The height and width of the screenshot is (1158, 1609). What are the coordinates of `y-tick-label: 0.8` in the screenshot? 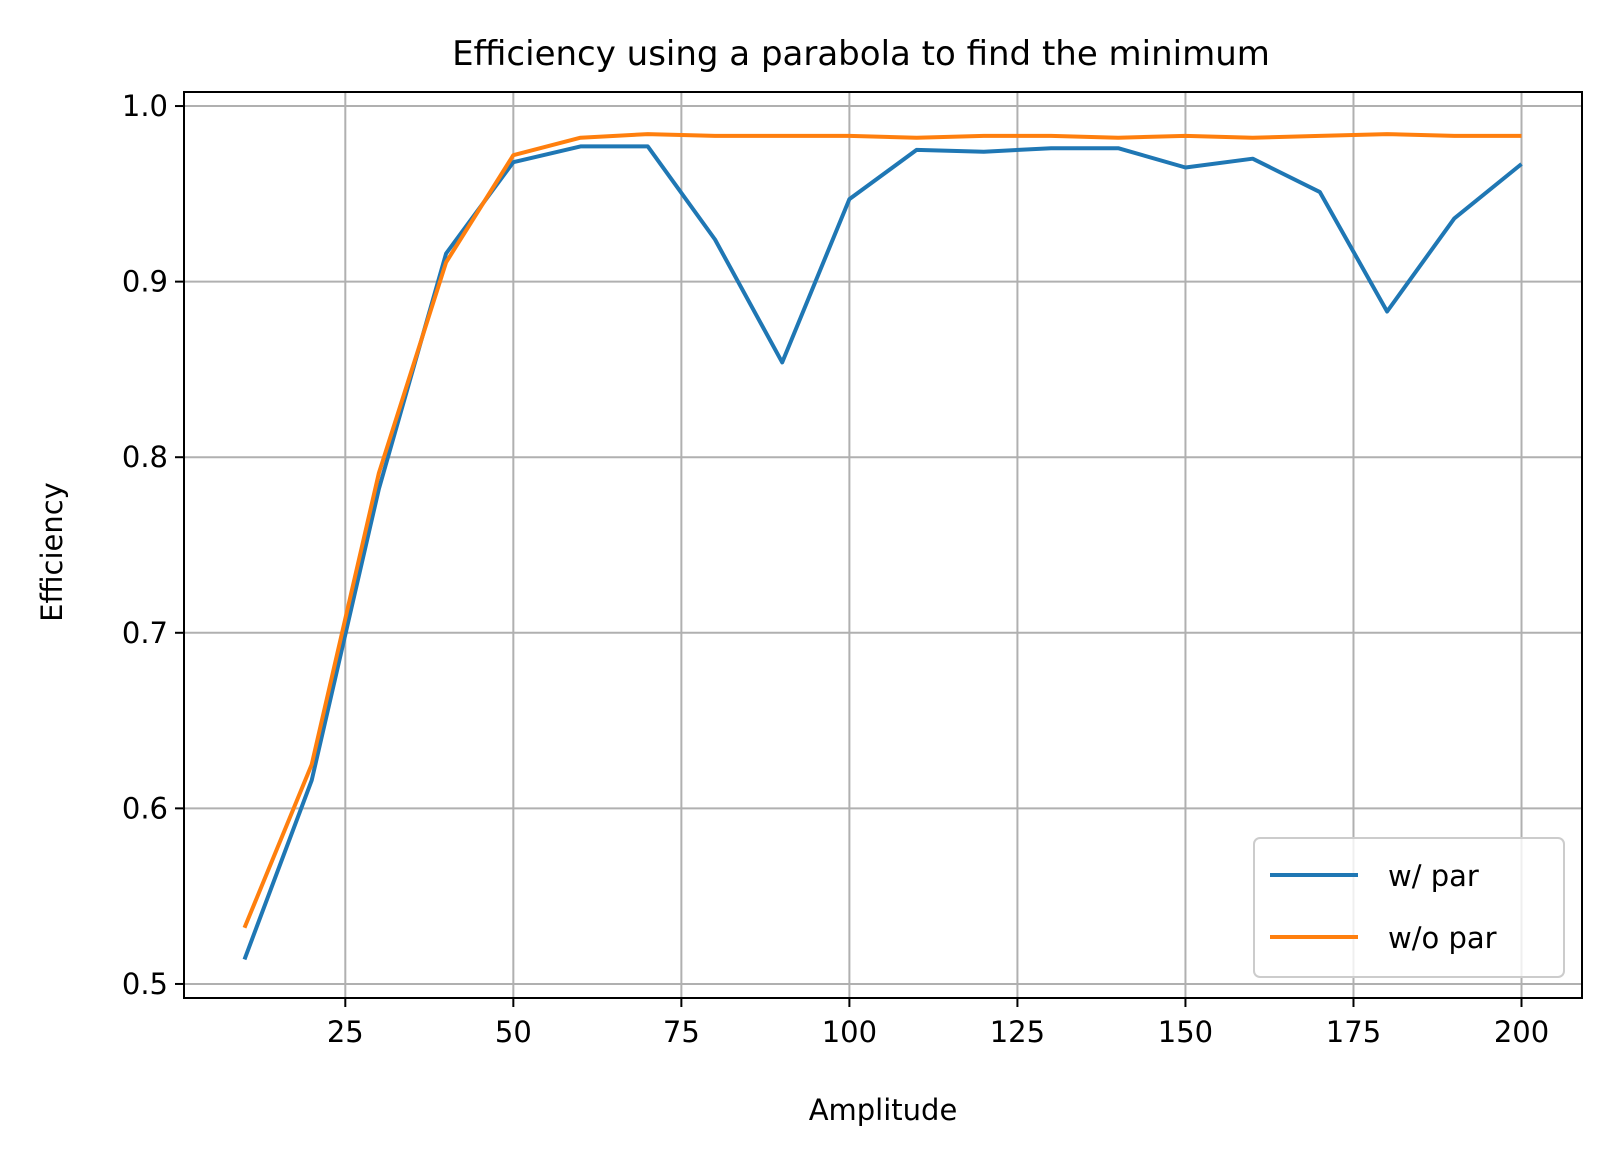 It's located at (145, 457).